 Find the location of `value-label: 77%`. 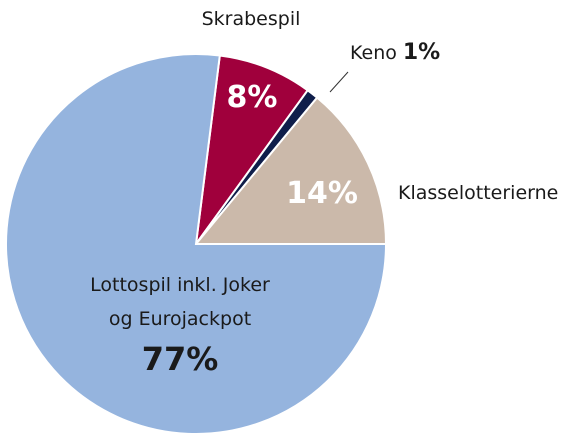

value-label: 77% is located at coordinates (180, 359).